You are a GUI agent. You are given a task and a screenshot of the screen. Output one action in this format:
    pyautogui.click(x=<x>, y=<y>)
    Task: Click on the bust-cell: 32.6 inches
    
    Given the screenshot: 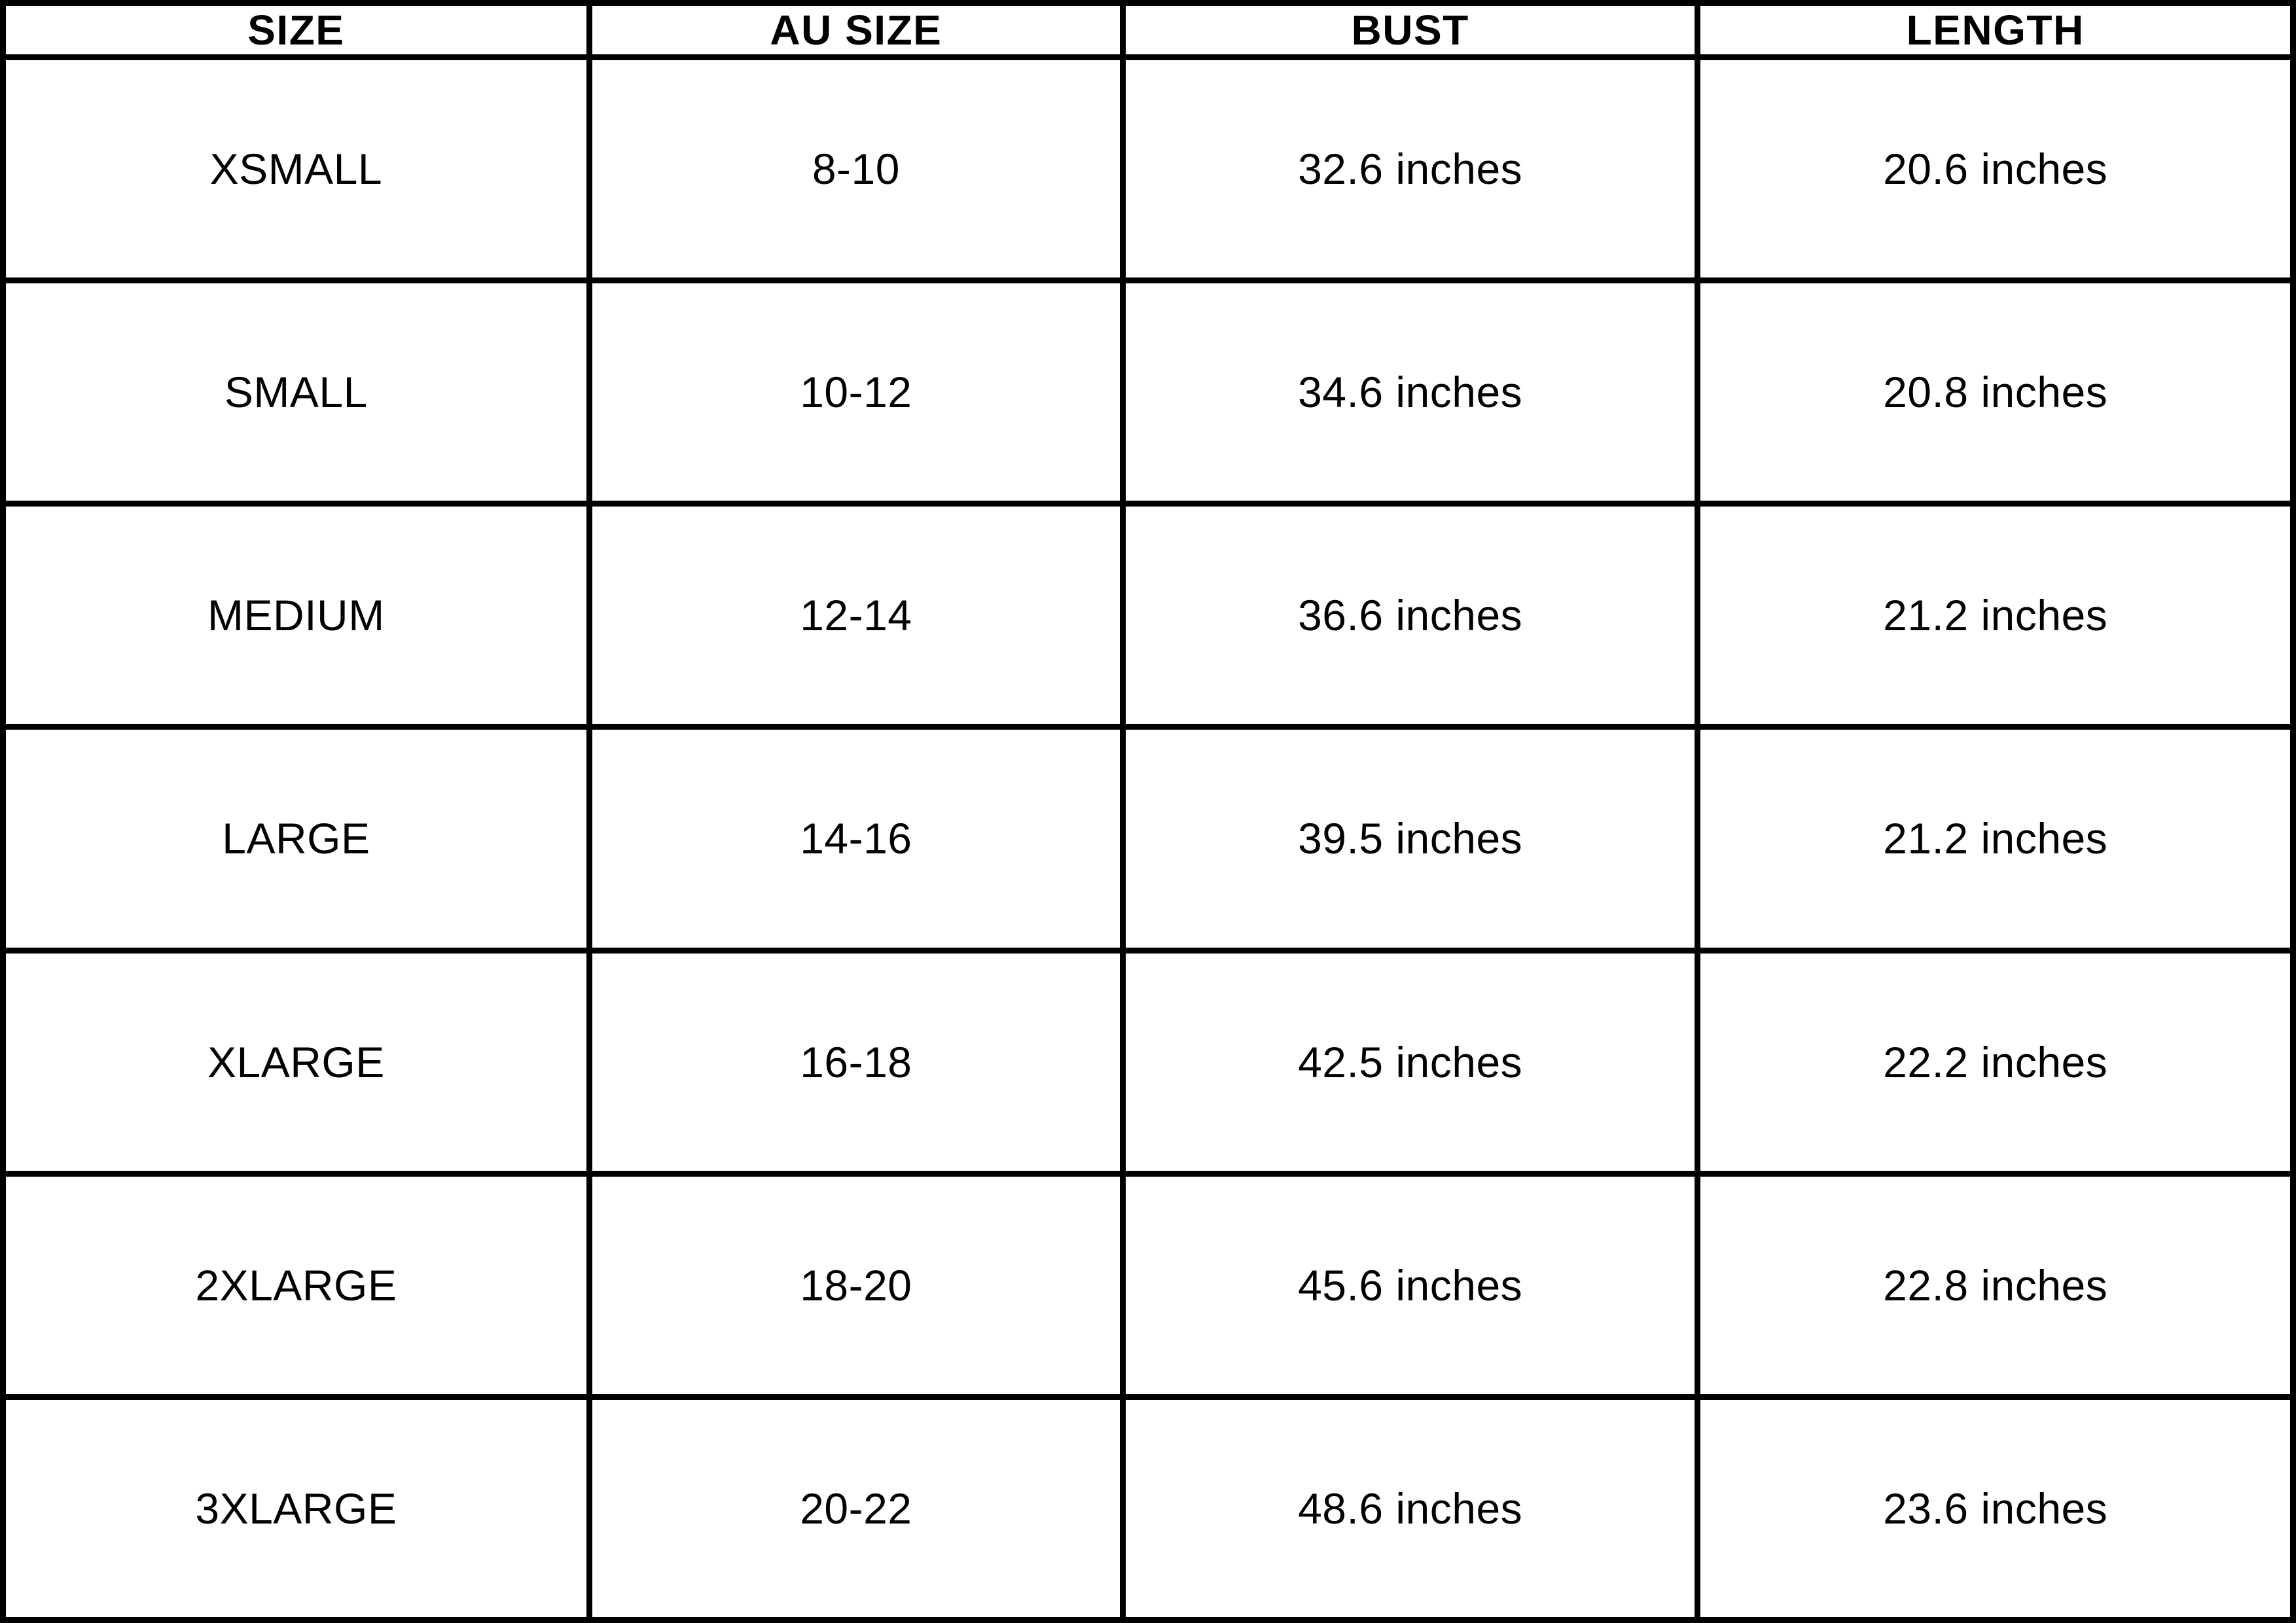 What is the action you would take?
    pyautogui.click(x=1410, y=169)
    